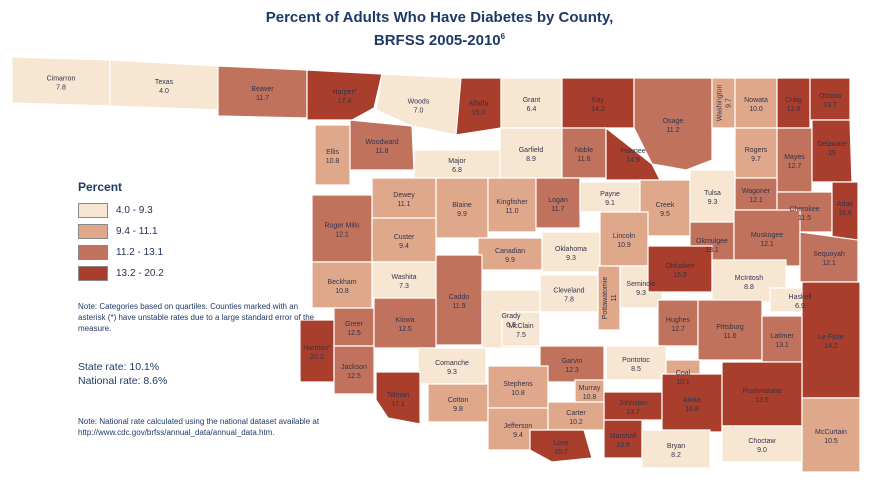 This screenshot has height=491, width=879. I want to click on legend-item: 11.2 - 13.1, so click(198, 252).